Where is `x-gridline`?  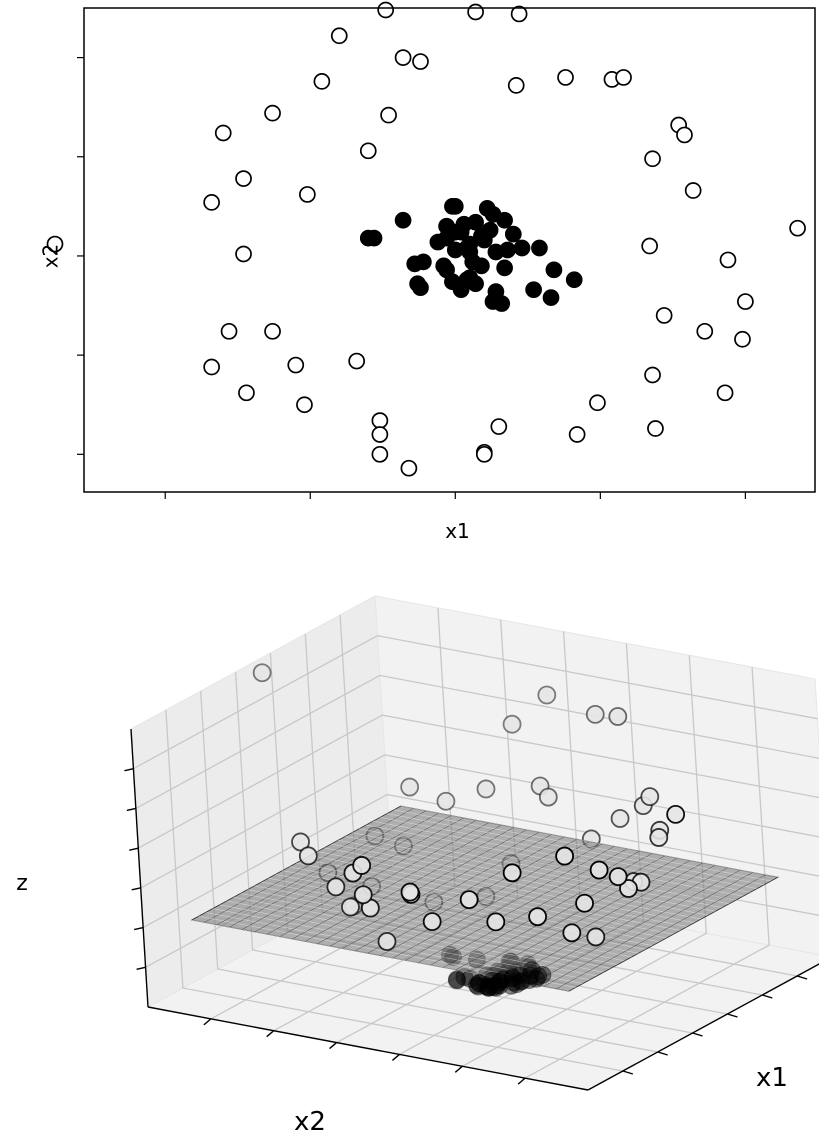 x-gridline is located at coordinates (647, 873).